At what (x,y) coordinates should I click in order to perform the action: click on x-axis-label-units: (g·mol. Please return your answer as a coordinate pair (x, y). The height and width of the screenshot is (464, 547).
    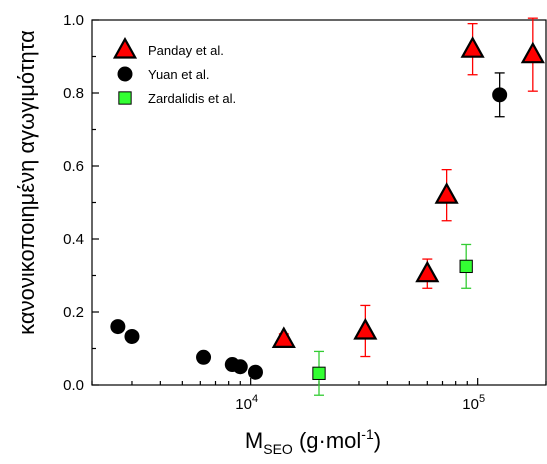
    Looking at the image, I should click on (327, 440).